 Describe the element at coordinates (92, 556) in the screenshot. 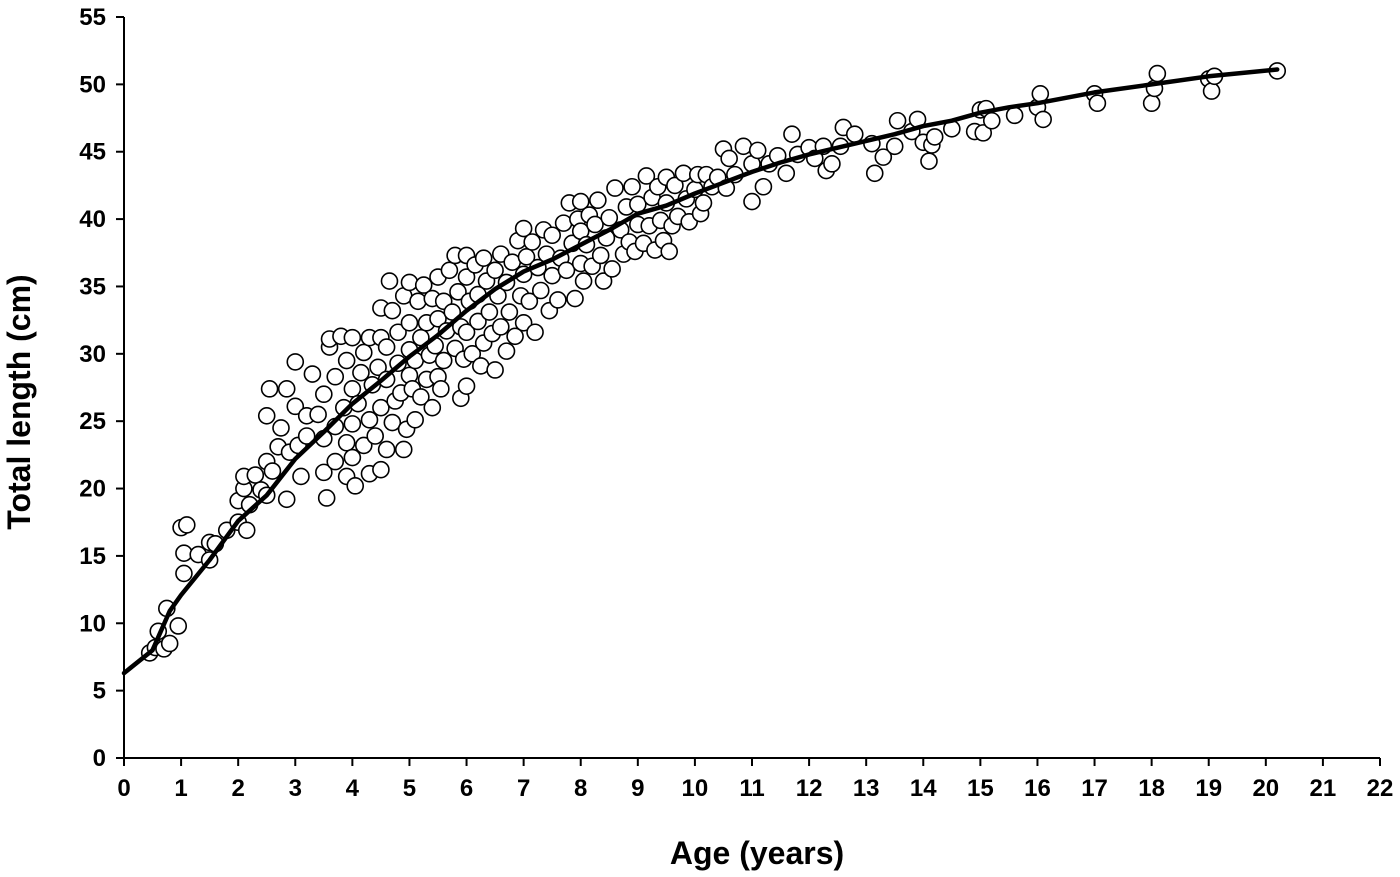

I see `y-tick-label: 15` at that location.